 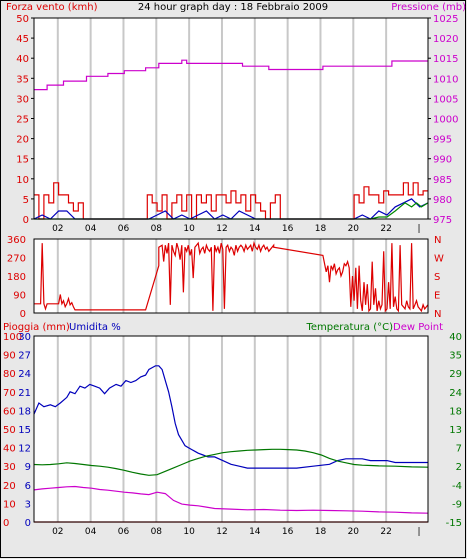 I want to click on rain-tick-label: 10, so click(x=9, y=504).